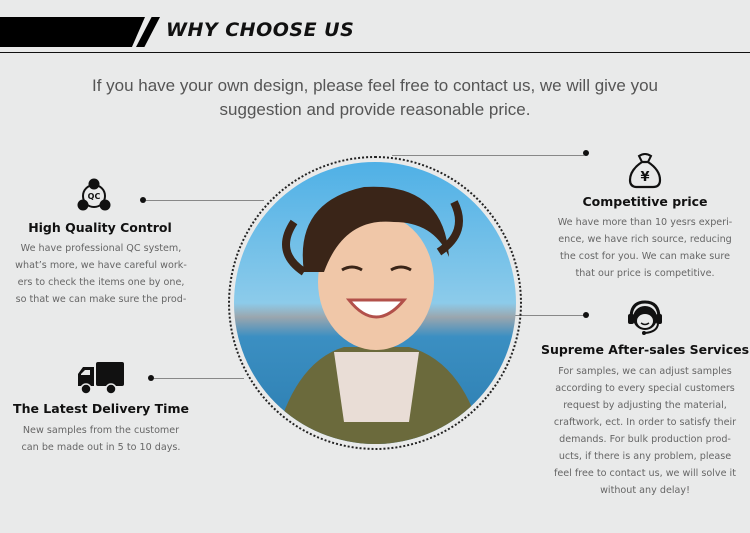 This screenshot has width=750, height=533. What do you see at coordinates (101, 408) in the screenshot?
I see `feature-title: The Latest Delivery Time` at bounding box center [101, 408].